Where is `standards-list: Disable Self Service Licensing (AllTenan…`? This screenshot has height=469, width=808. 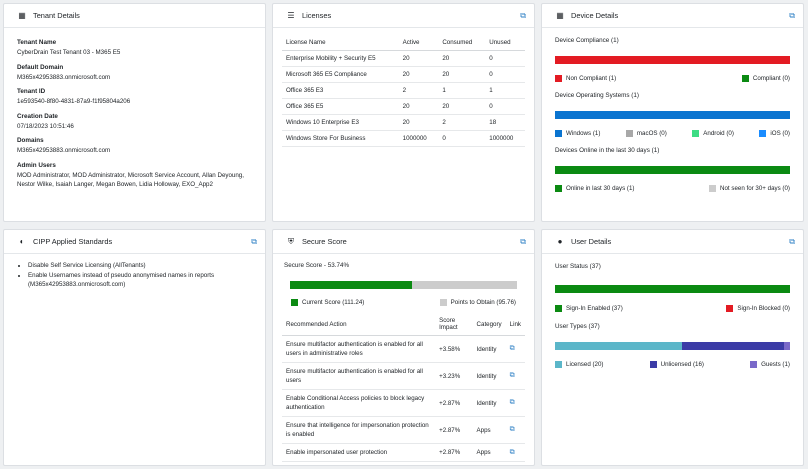 standards-list: Disable Self Service Licensing (AllTenan… is located at coordinates (134, 275).